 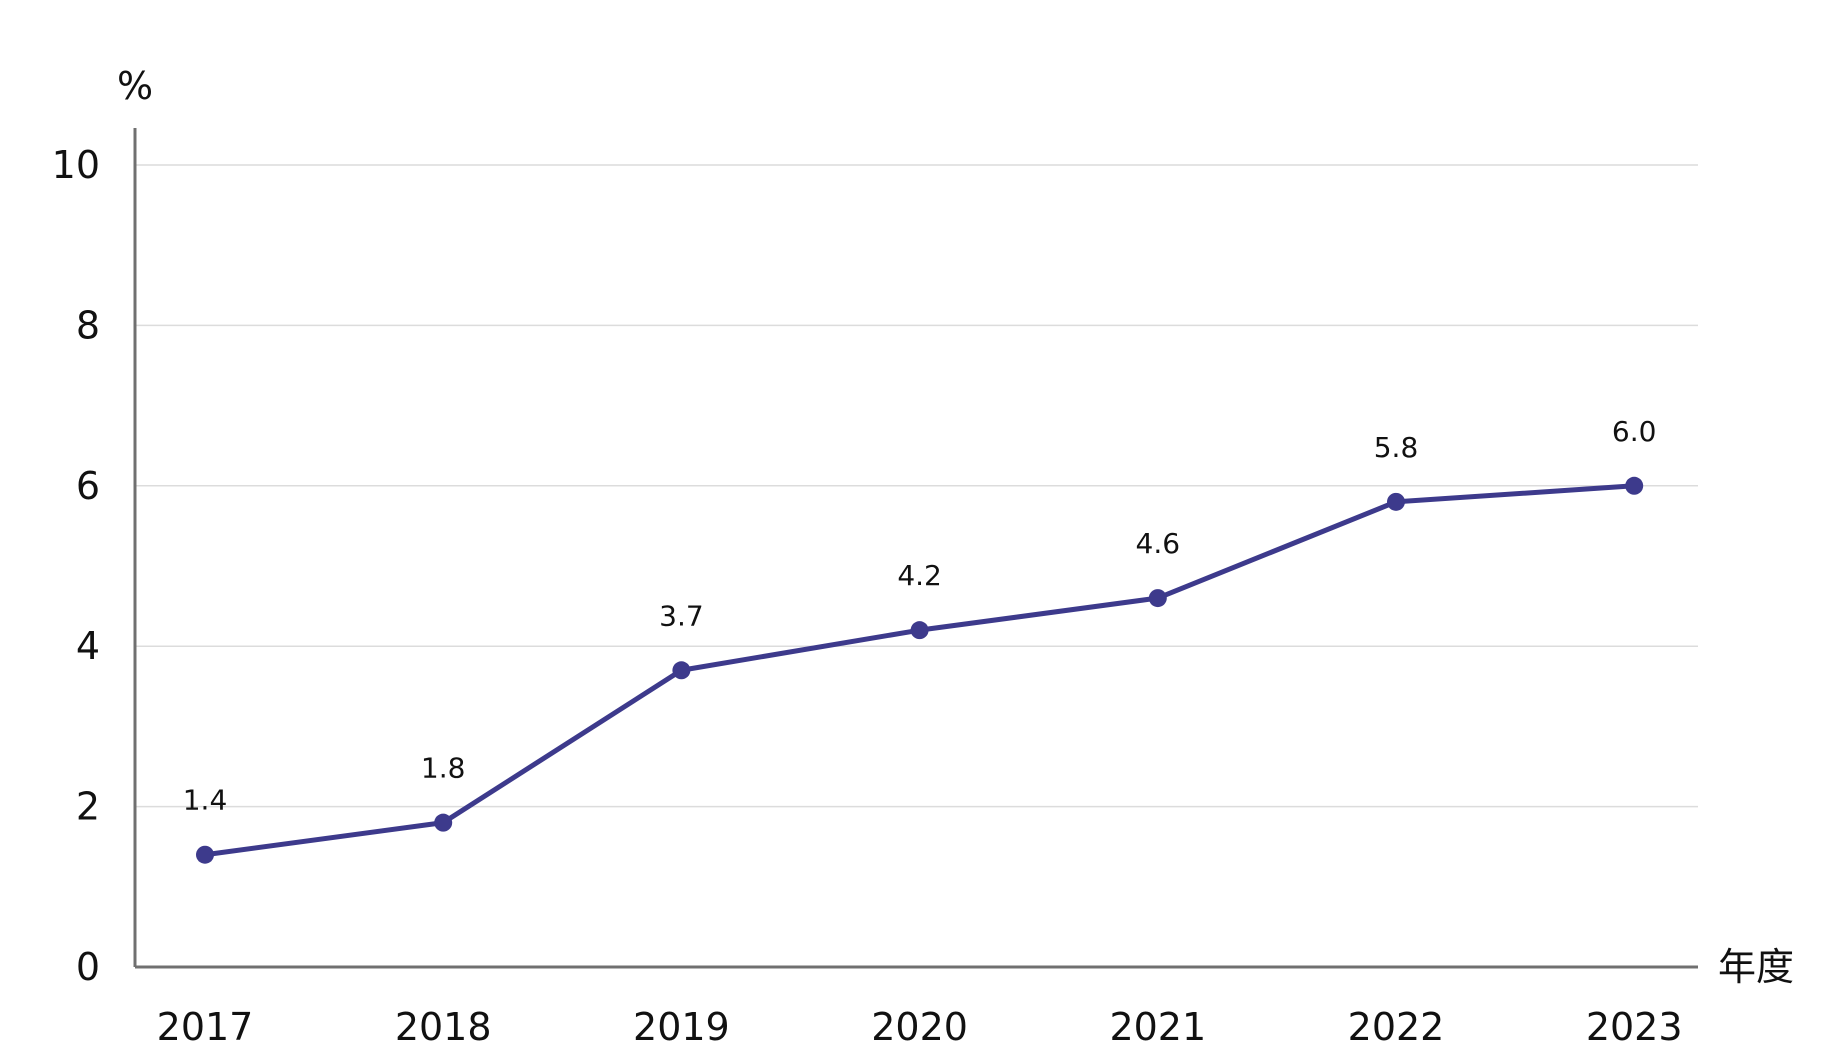 What do you see at coordinates (205, 800) in the screenshot?
I see `data-label: 1.4` at bounding box center [205, 800].